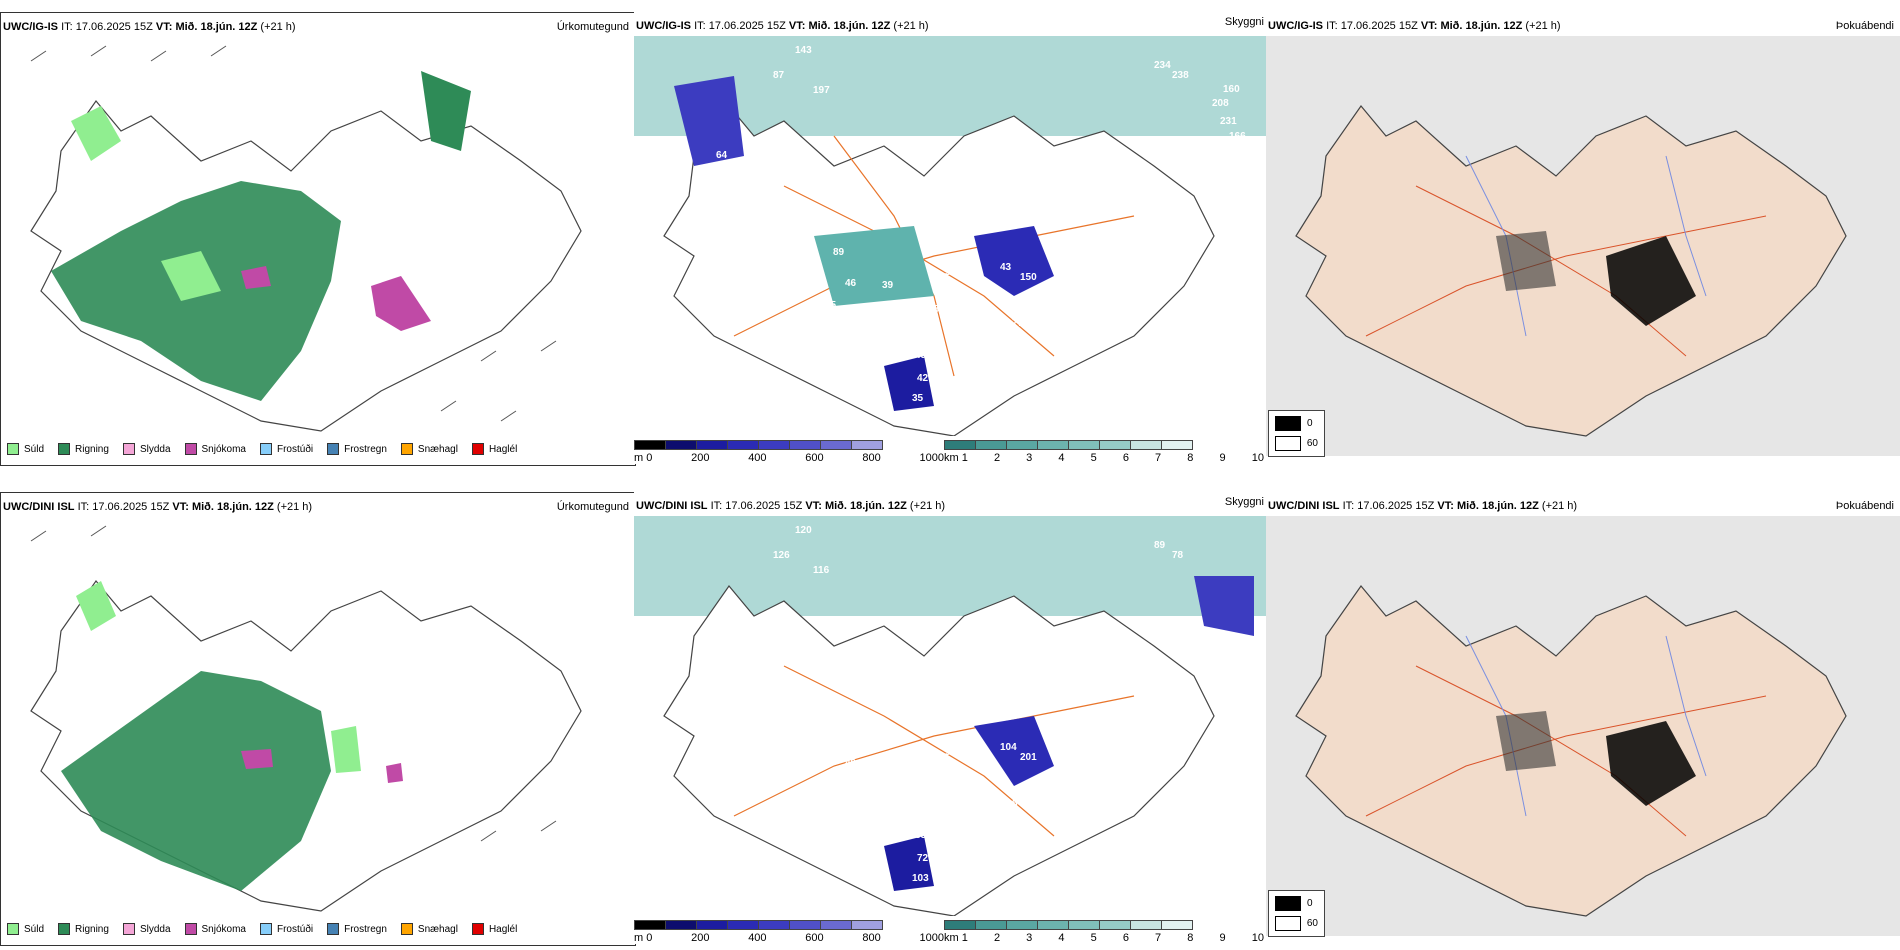 The height and width of the screenshot is (950, 1900). I want to click on ceiling-value-label: 238, so click(1180, 75).